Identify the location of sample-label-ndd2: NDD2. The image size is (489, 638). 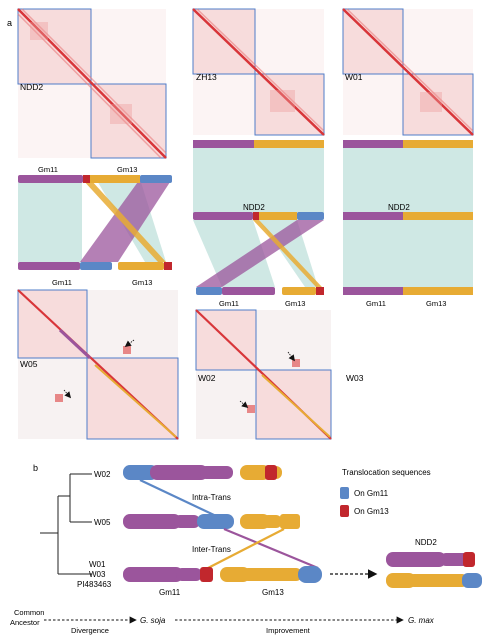
(31, 87).